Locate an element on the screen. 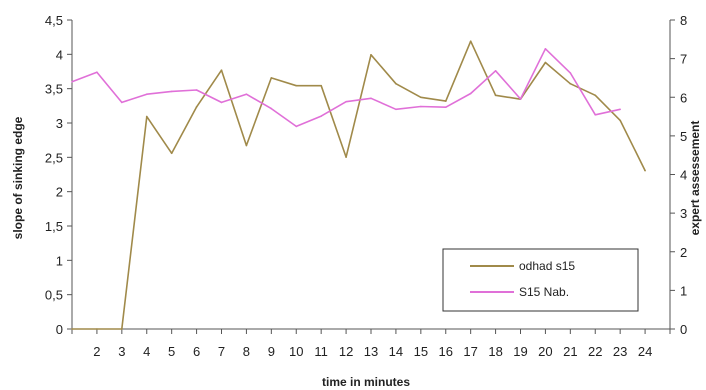  x-tick-label: 7 is located at coordinates (221, 351).